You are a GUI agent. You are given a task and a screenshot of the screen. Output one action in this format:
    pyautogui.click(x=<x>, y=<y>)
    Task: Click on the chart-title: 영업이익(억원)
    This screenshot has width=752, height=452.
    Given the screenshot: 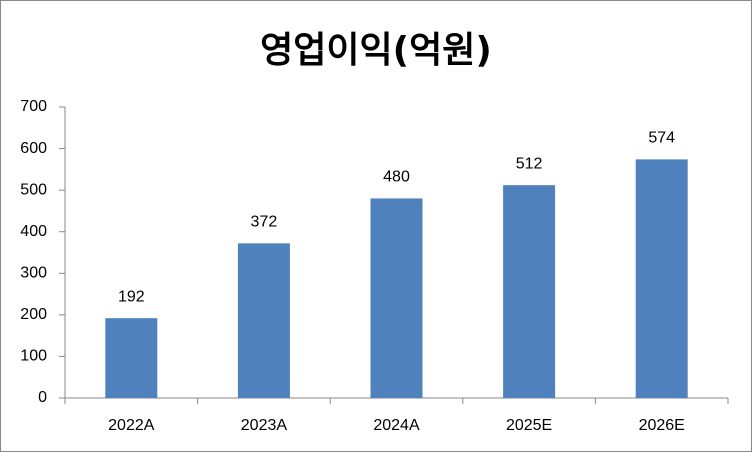 What is the action you would take?
    pyautogui.click(x=376, y=50)
    